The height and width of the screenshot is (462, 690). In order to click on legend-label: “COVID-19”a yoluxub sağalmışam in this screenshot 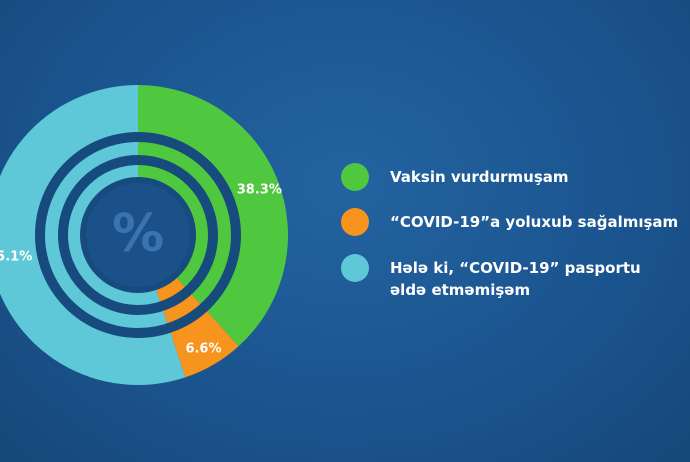, I will do `click(534, 222)`.